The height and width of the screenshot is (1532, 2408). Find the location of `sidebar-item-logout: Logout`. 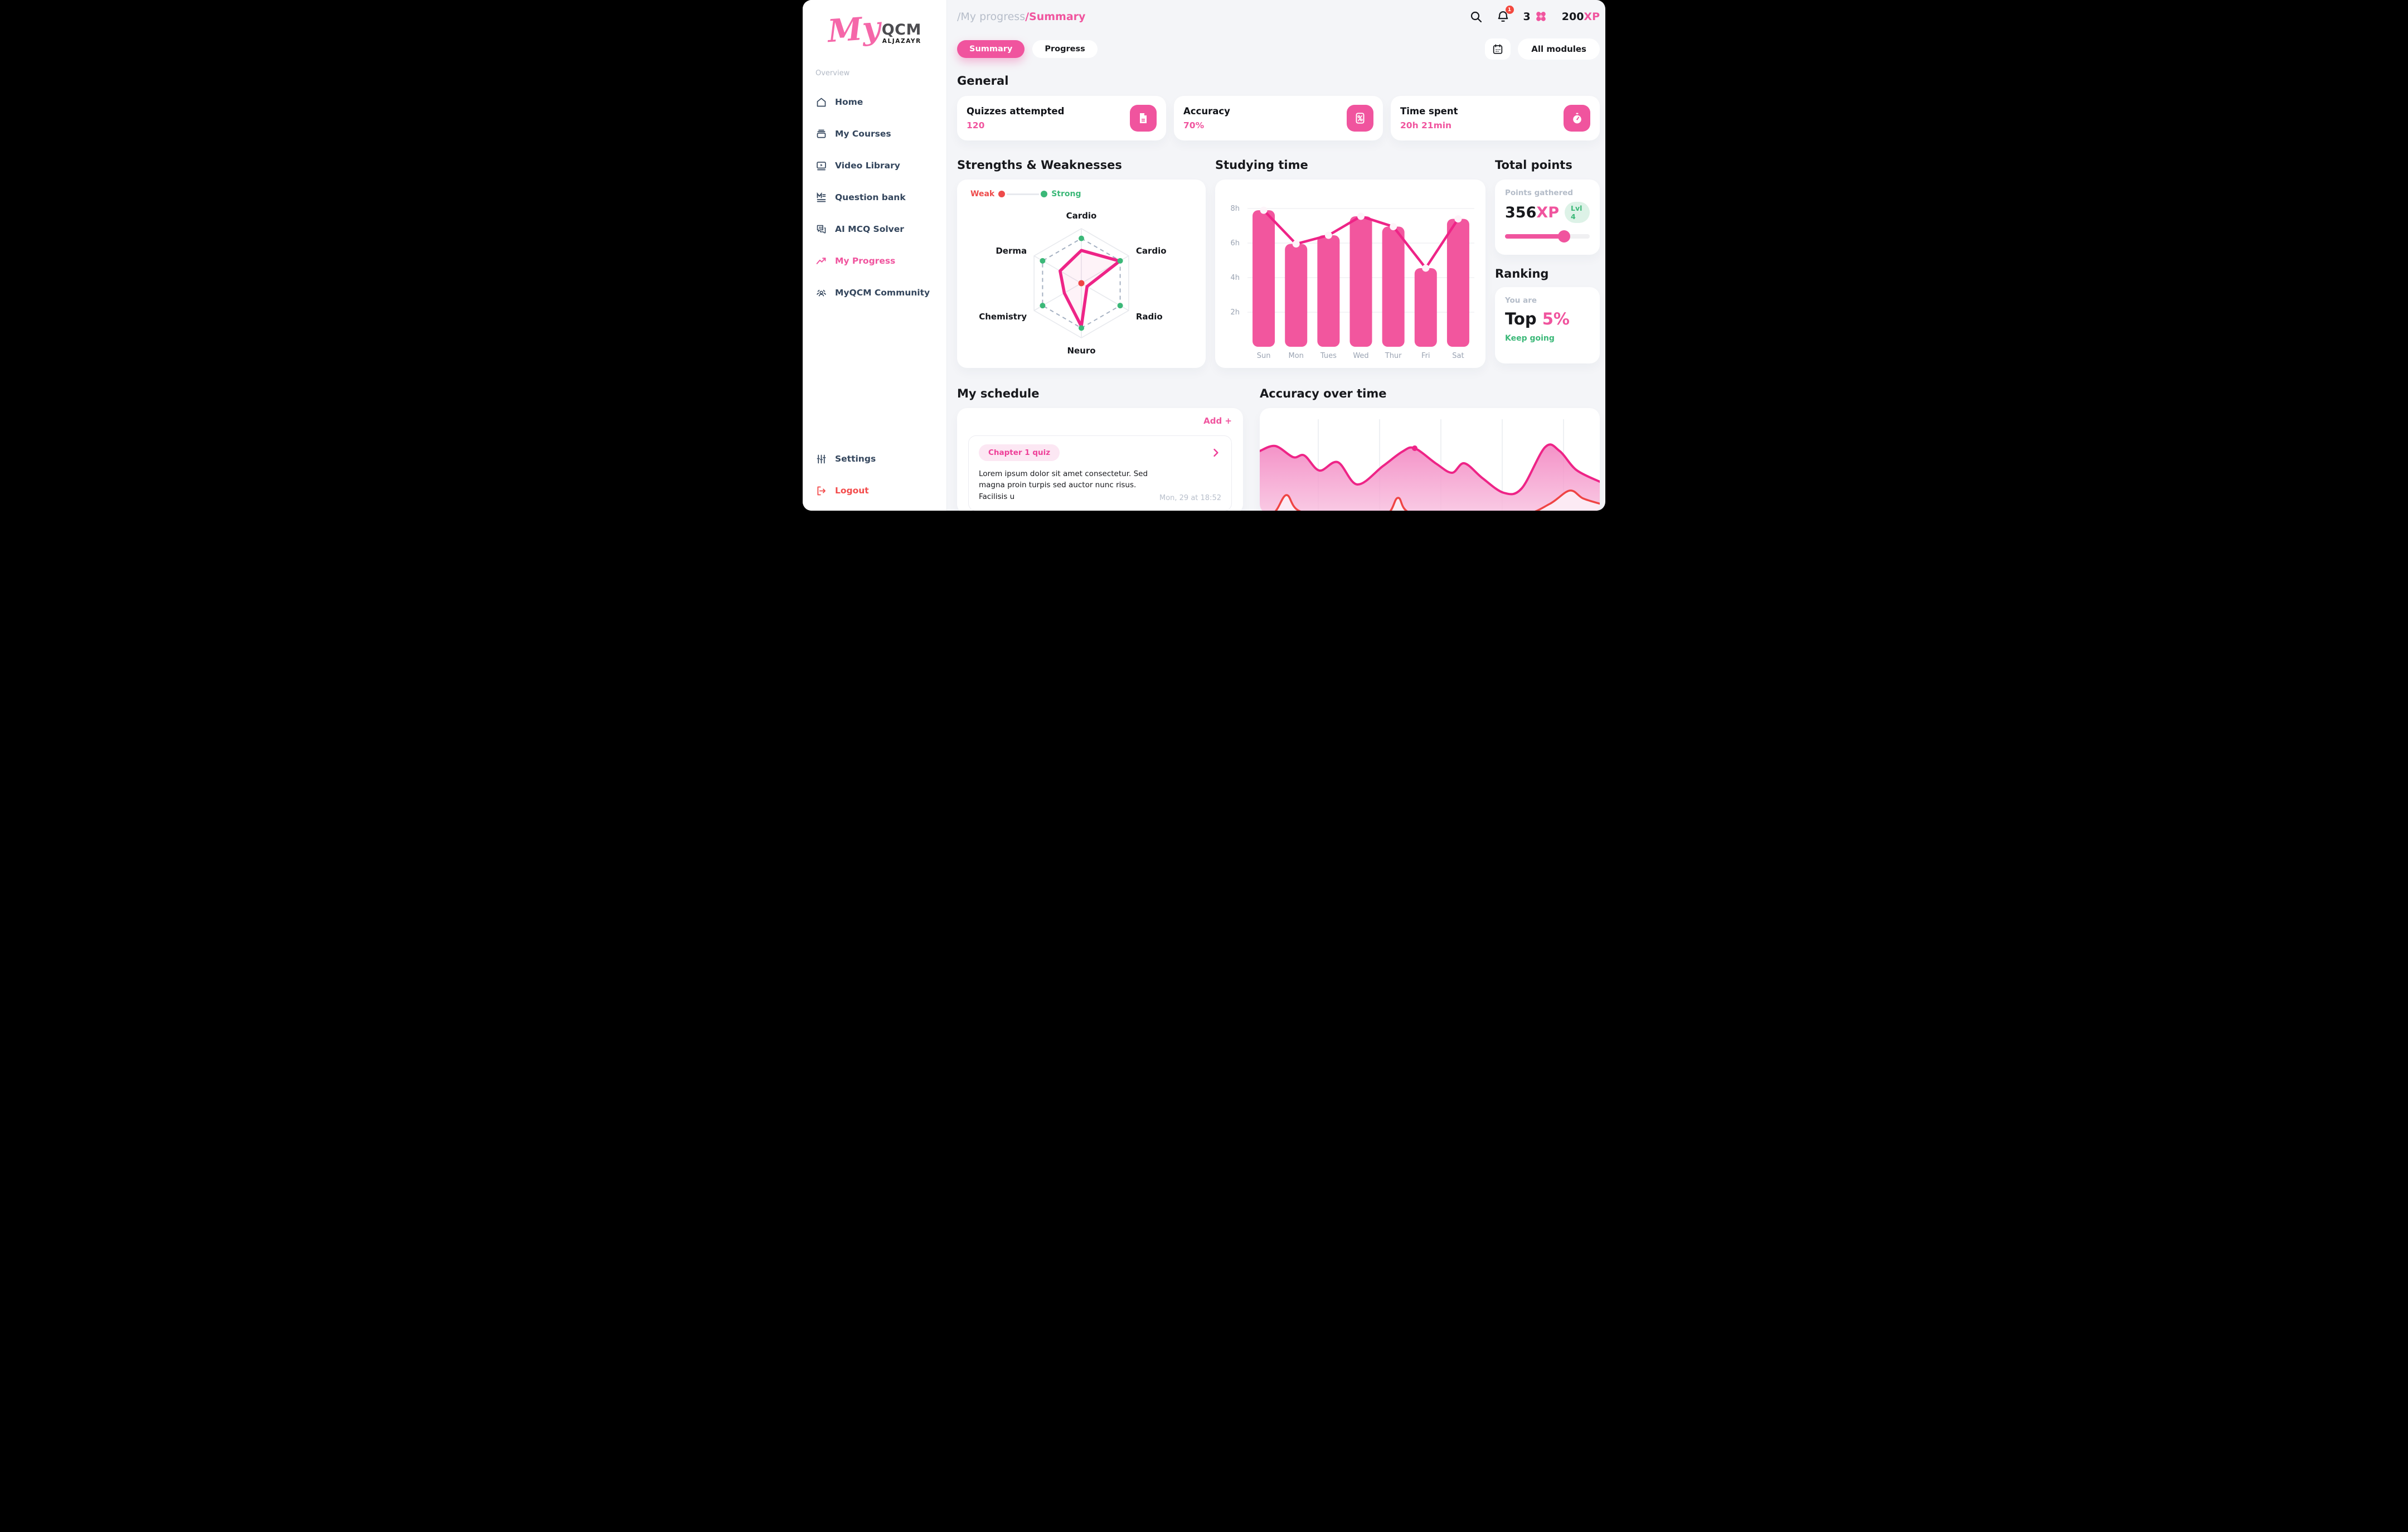

sidebar-item-logout: Logout is located at coordinates (881, 491).